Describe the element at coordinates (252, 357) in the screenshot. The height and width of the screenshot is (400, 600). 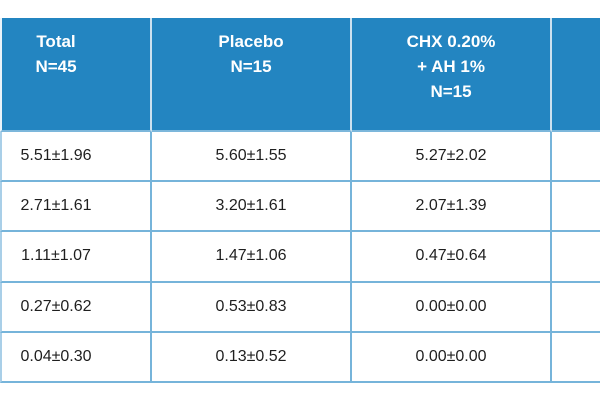
I see `data-cell: 0.13±0.52` at that location.